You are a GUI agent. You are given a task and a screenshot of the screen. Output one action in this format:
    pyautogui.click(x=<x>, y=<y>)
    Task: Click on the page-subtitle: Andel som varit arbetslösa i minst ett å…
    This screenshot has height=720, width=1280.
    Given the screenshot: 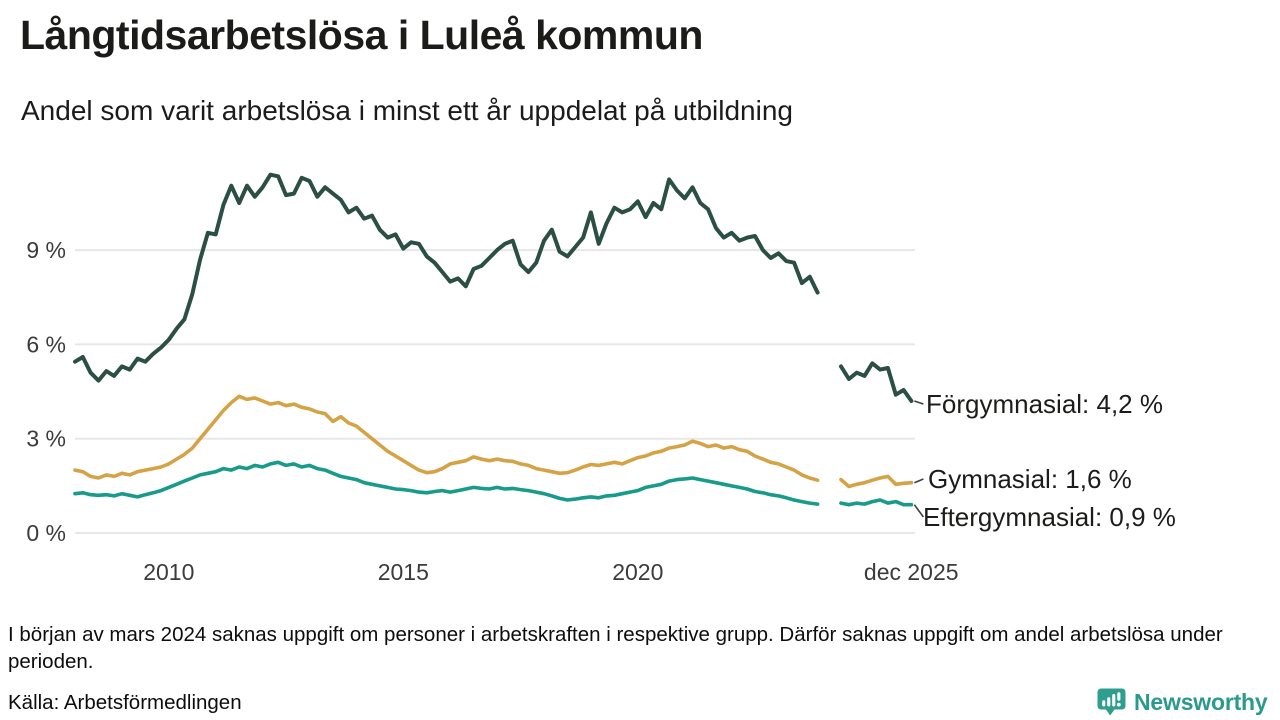 What is the action you would take?
    pyautogui.click(x=407, y=110)
    